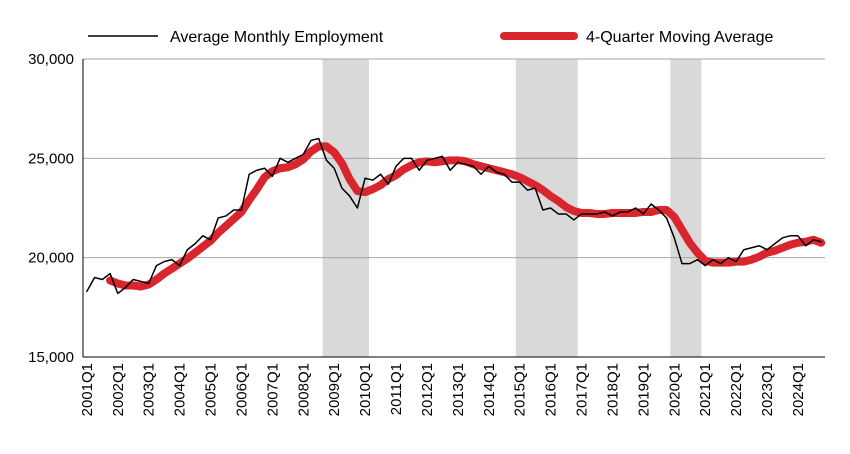 Image resolution: width=850 pixels, height=454 pixels. Describe the element at coordinates (272, 389) in the screenshot. I see `x-tick-label: 2007Q1` at that location.